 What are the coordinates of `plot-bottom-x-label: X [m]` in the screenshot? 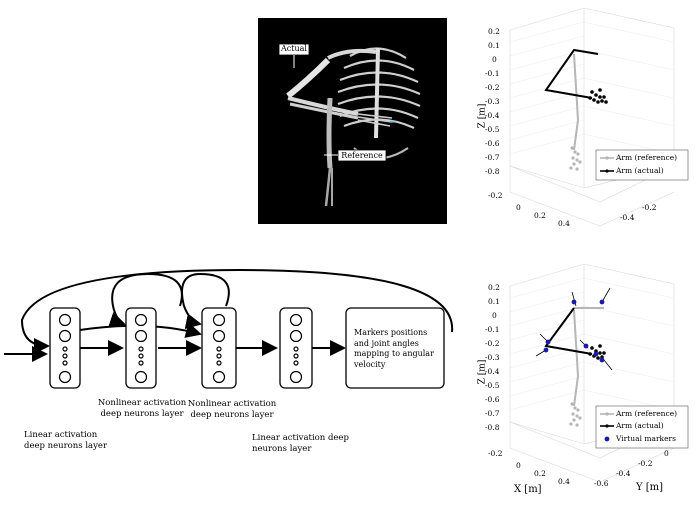 It's located at (528, 489).